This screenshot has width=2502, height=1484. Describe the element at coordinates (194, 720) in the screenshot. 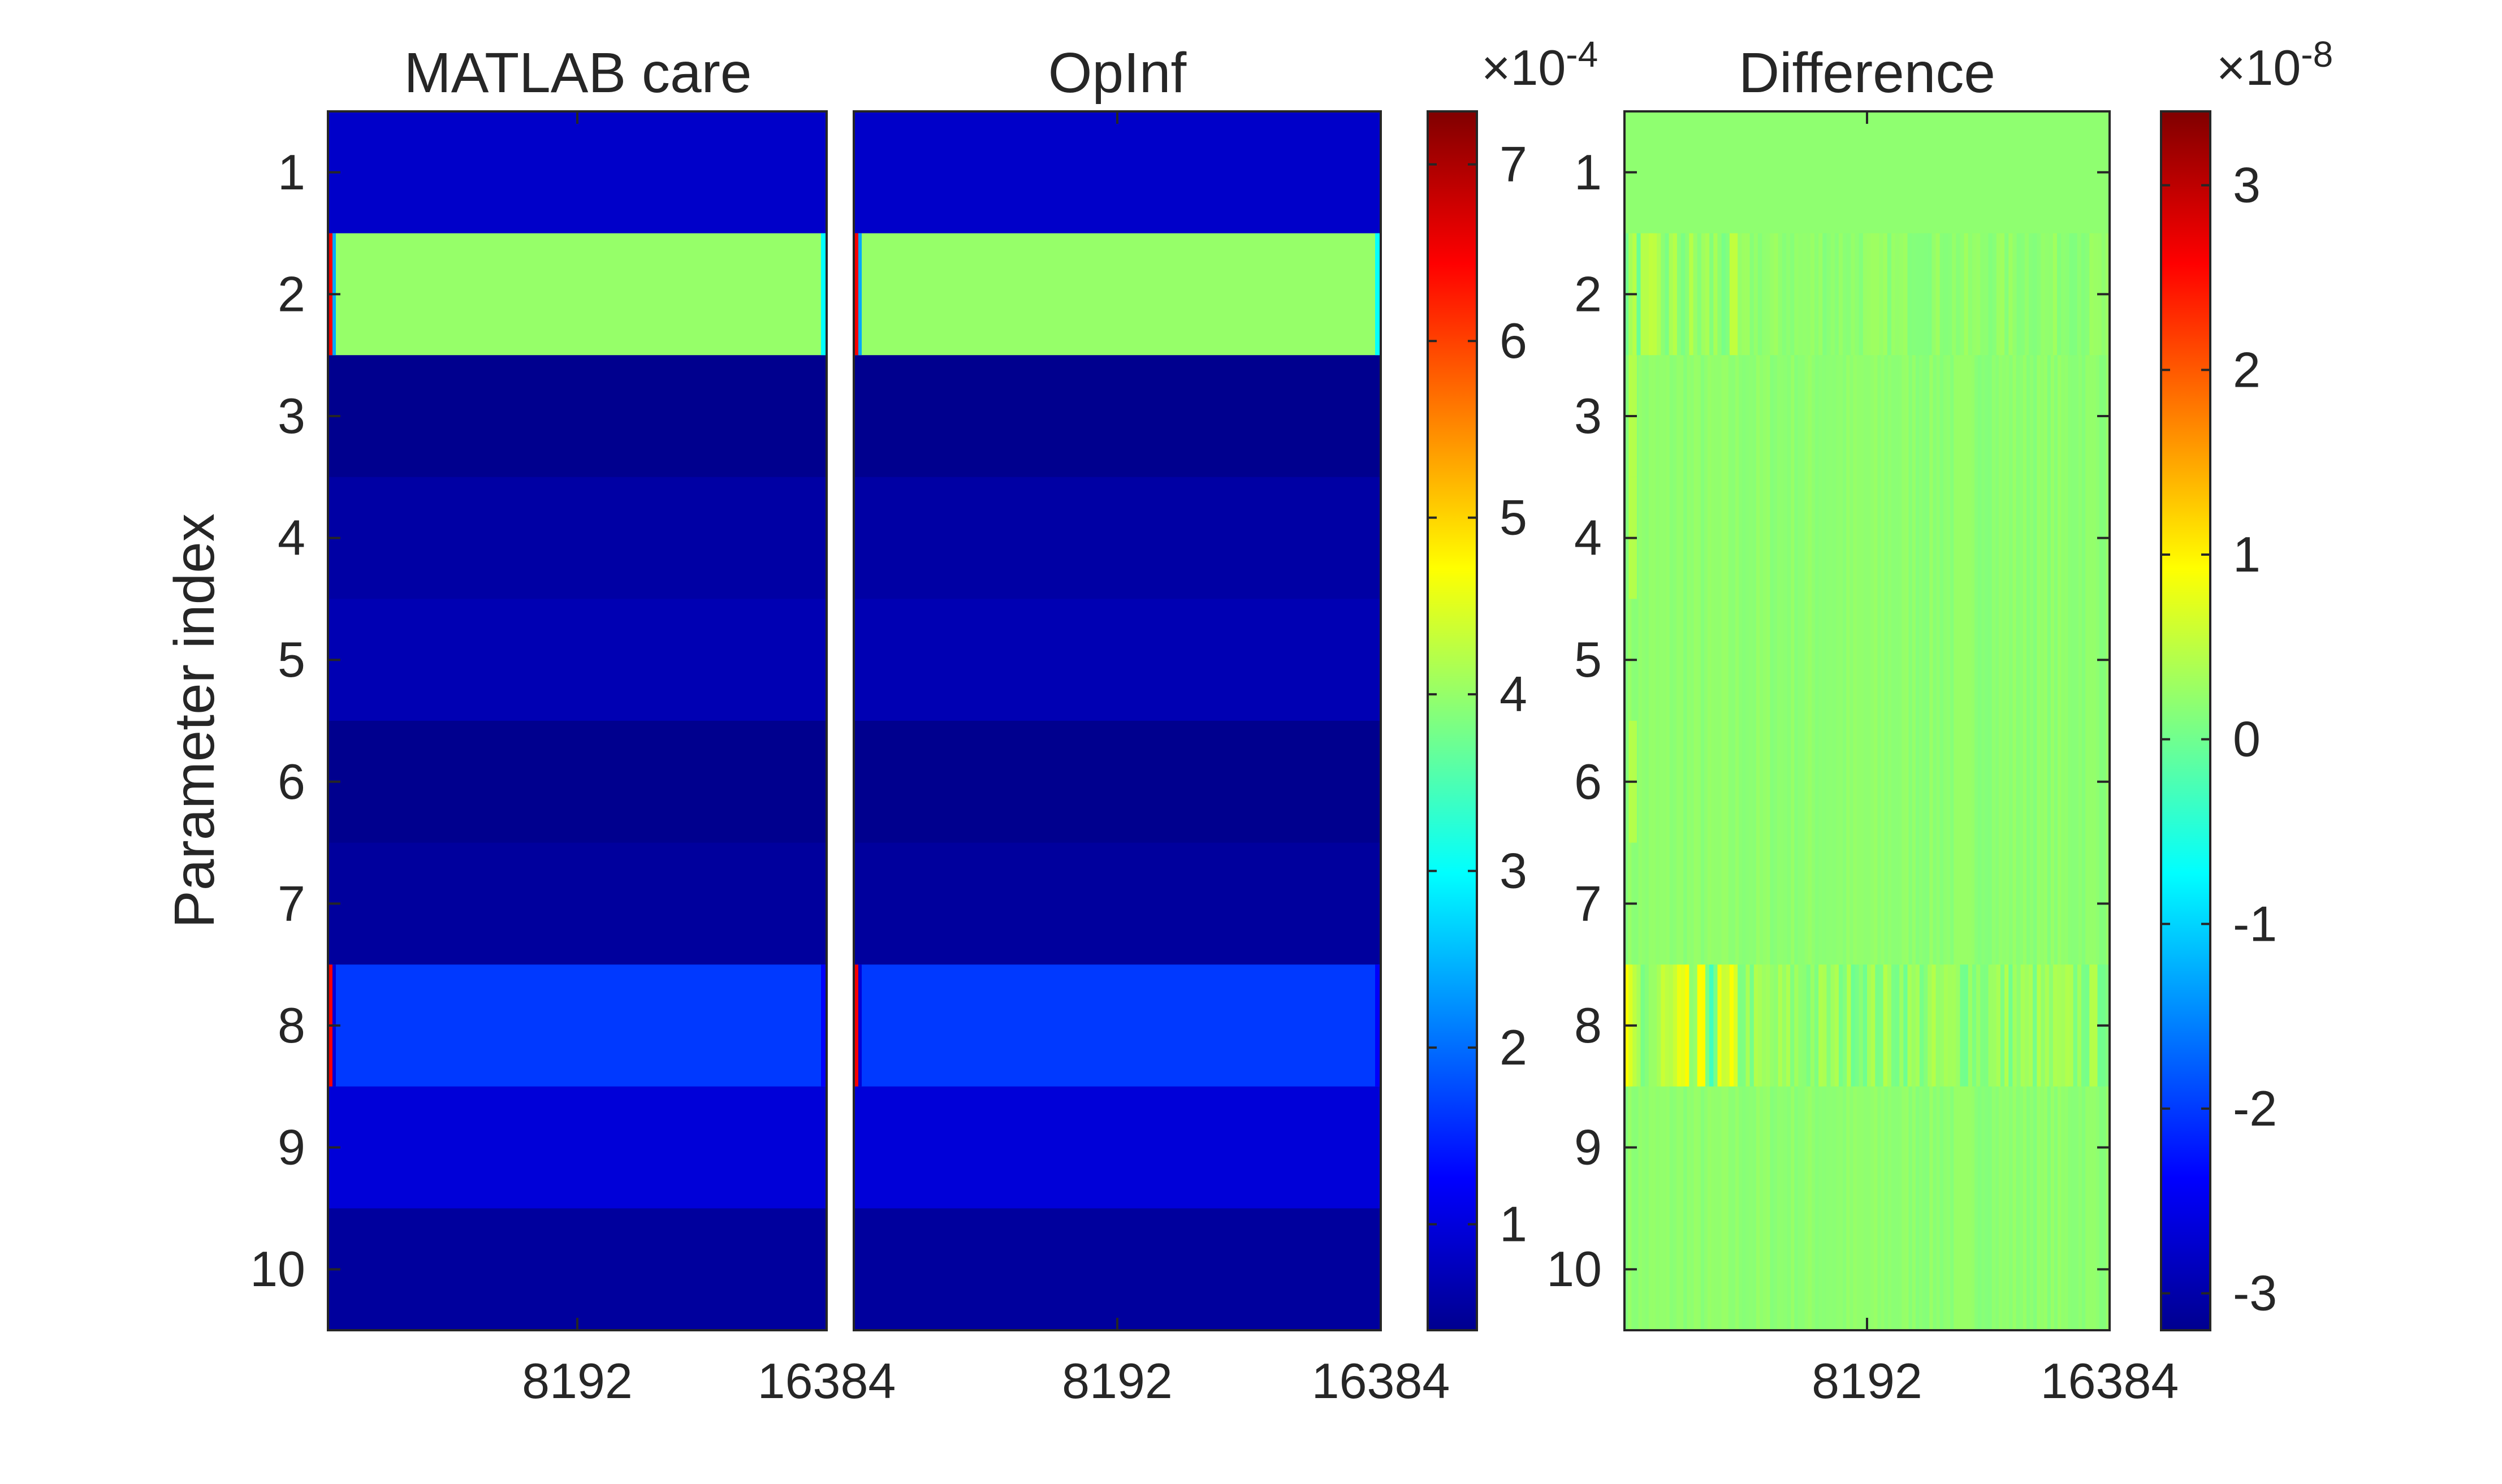

I see `y-axis-label: Parameter index` at that location.